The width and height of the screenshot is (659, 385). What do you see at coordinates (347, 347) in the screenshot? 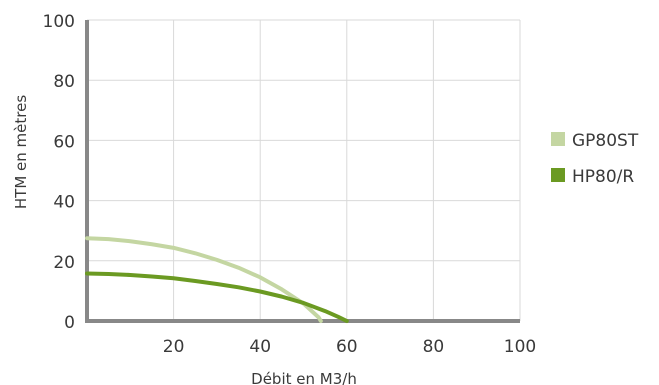
I see `x-tick-label: 60` at bounding box center [347, 347].